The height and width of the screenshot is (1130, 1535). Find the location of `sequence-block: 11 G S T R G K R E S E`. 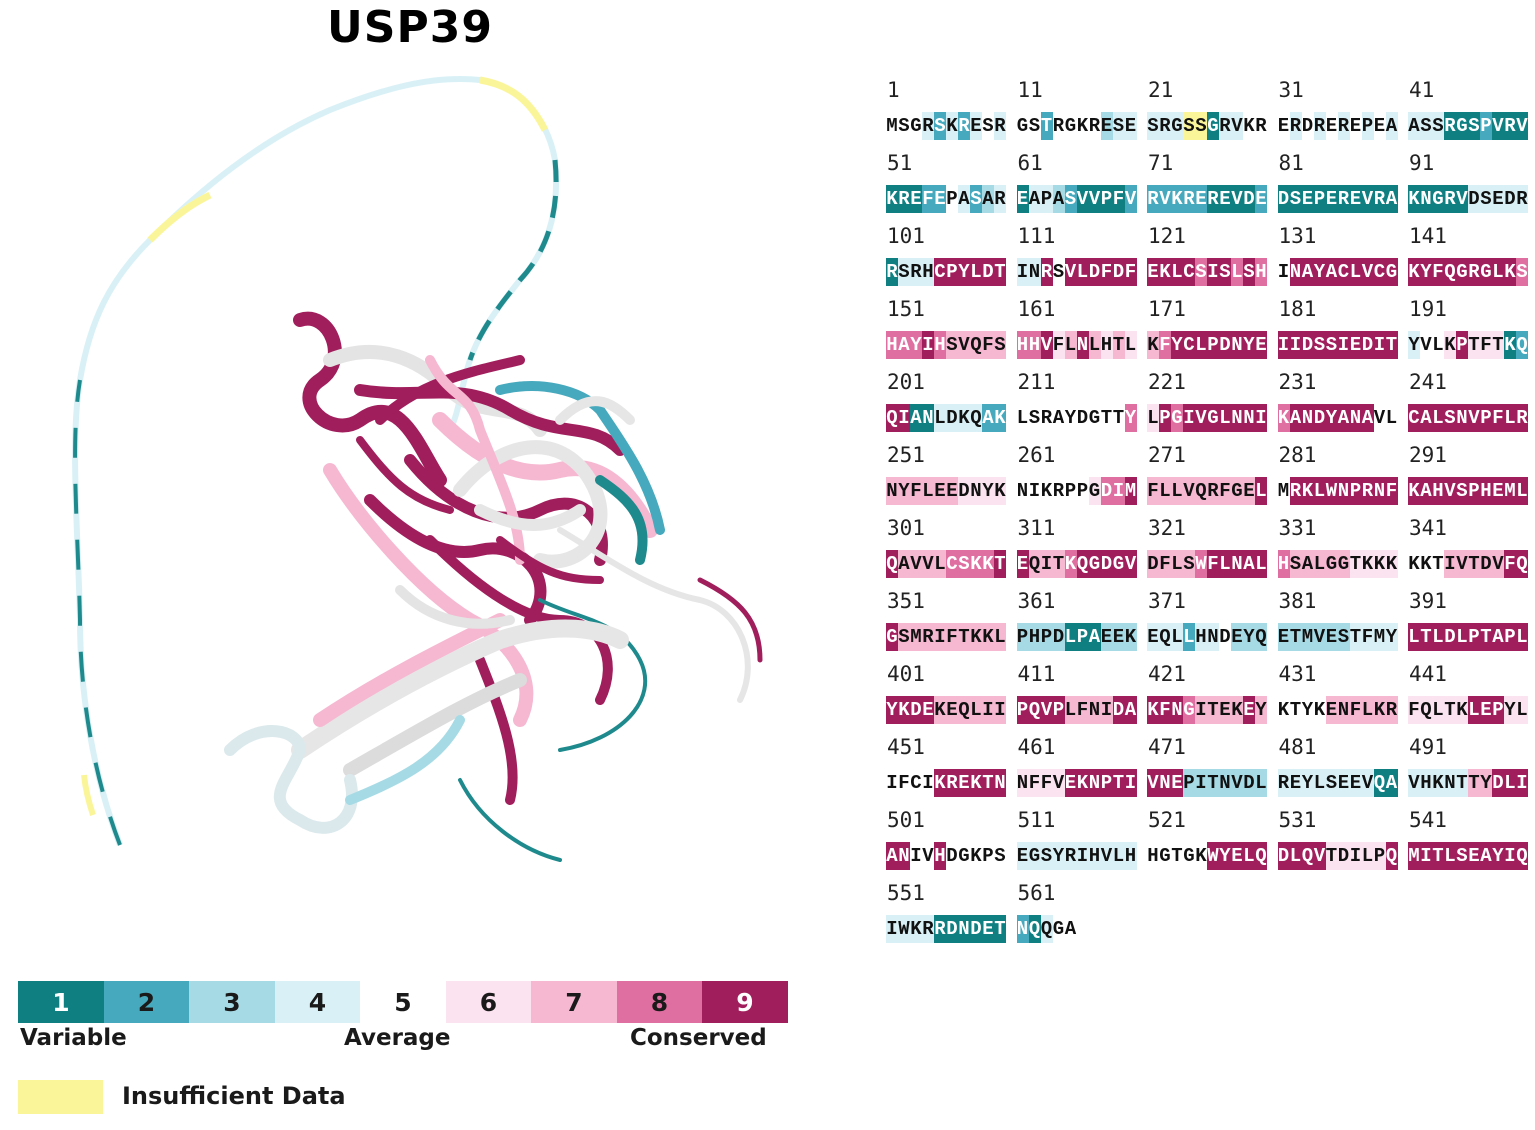

sequence-block: 11 G S T R G K R E S E is located at coordinates (1076, 111).